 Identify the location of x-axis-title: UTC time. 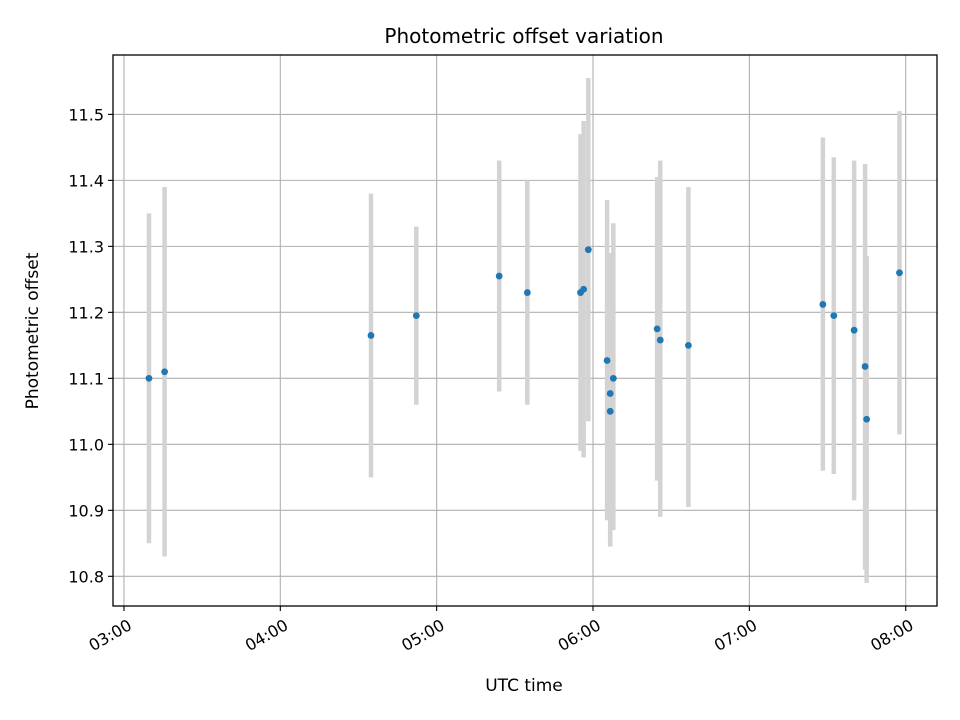
(524, 686).